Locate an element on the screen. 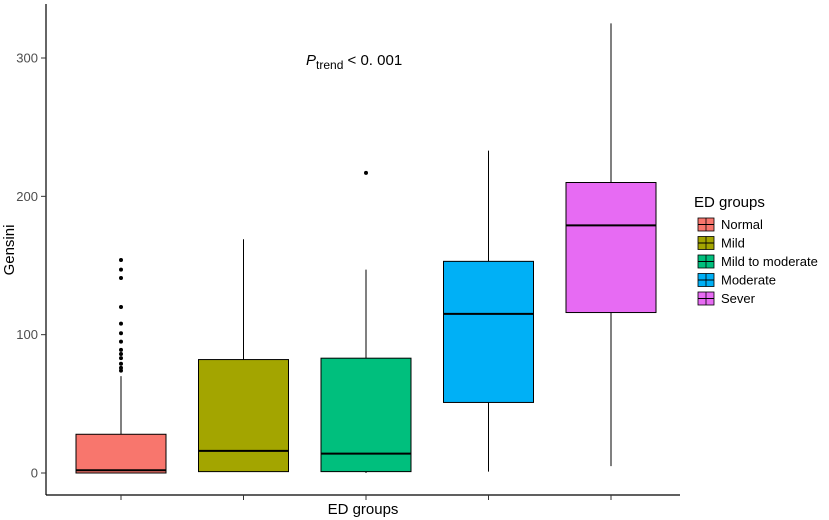  annotation: Ptrend < 0. 001 is located at coordinates (354, 62).